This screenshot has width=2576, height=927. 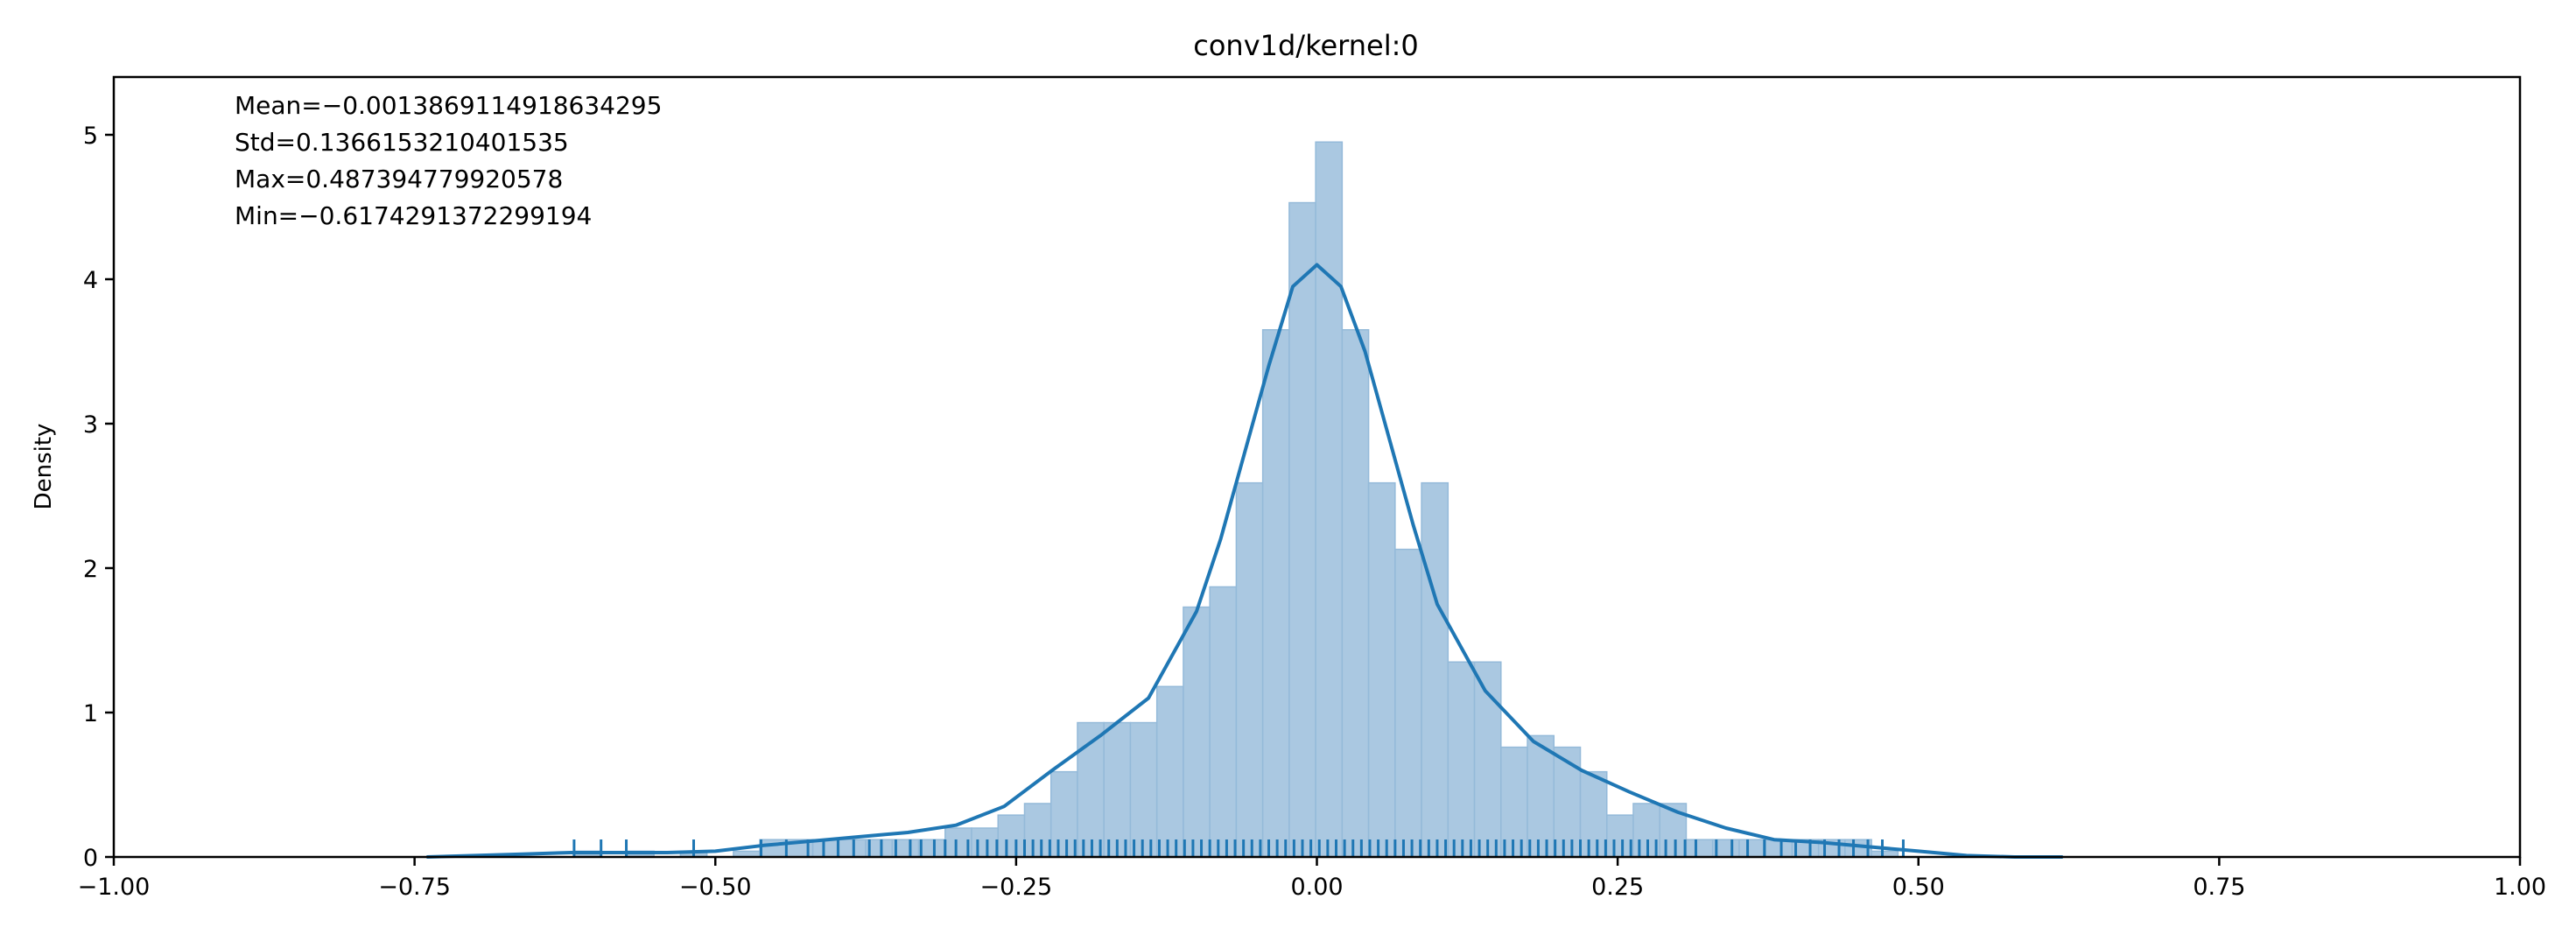 What do you see at coordinates (90, 425) in the screenshot?
I see `y-tick-label: 3` at bounding box center [90, 425].